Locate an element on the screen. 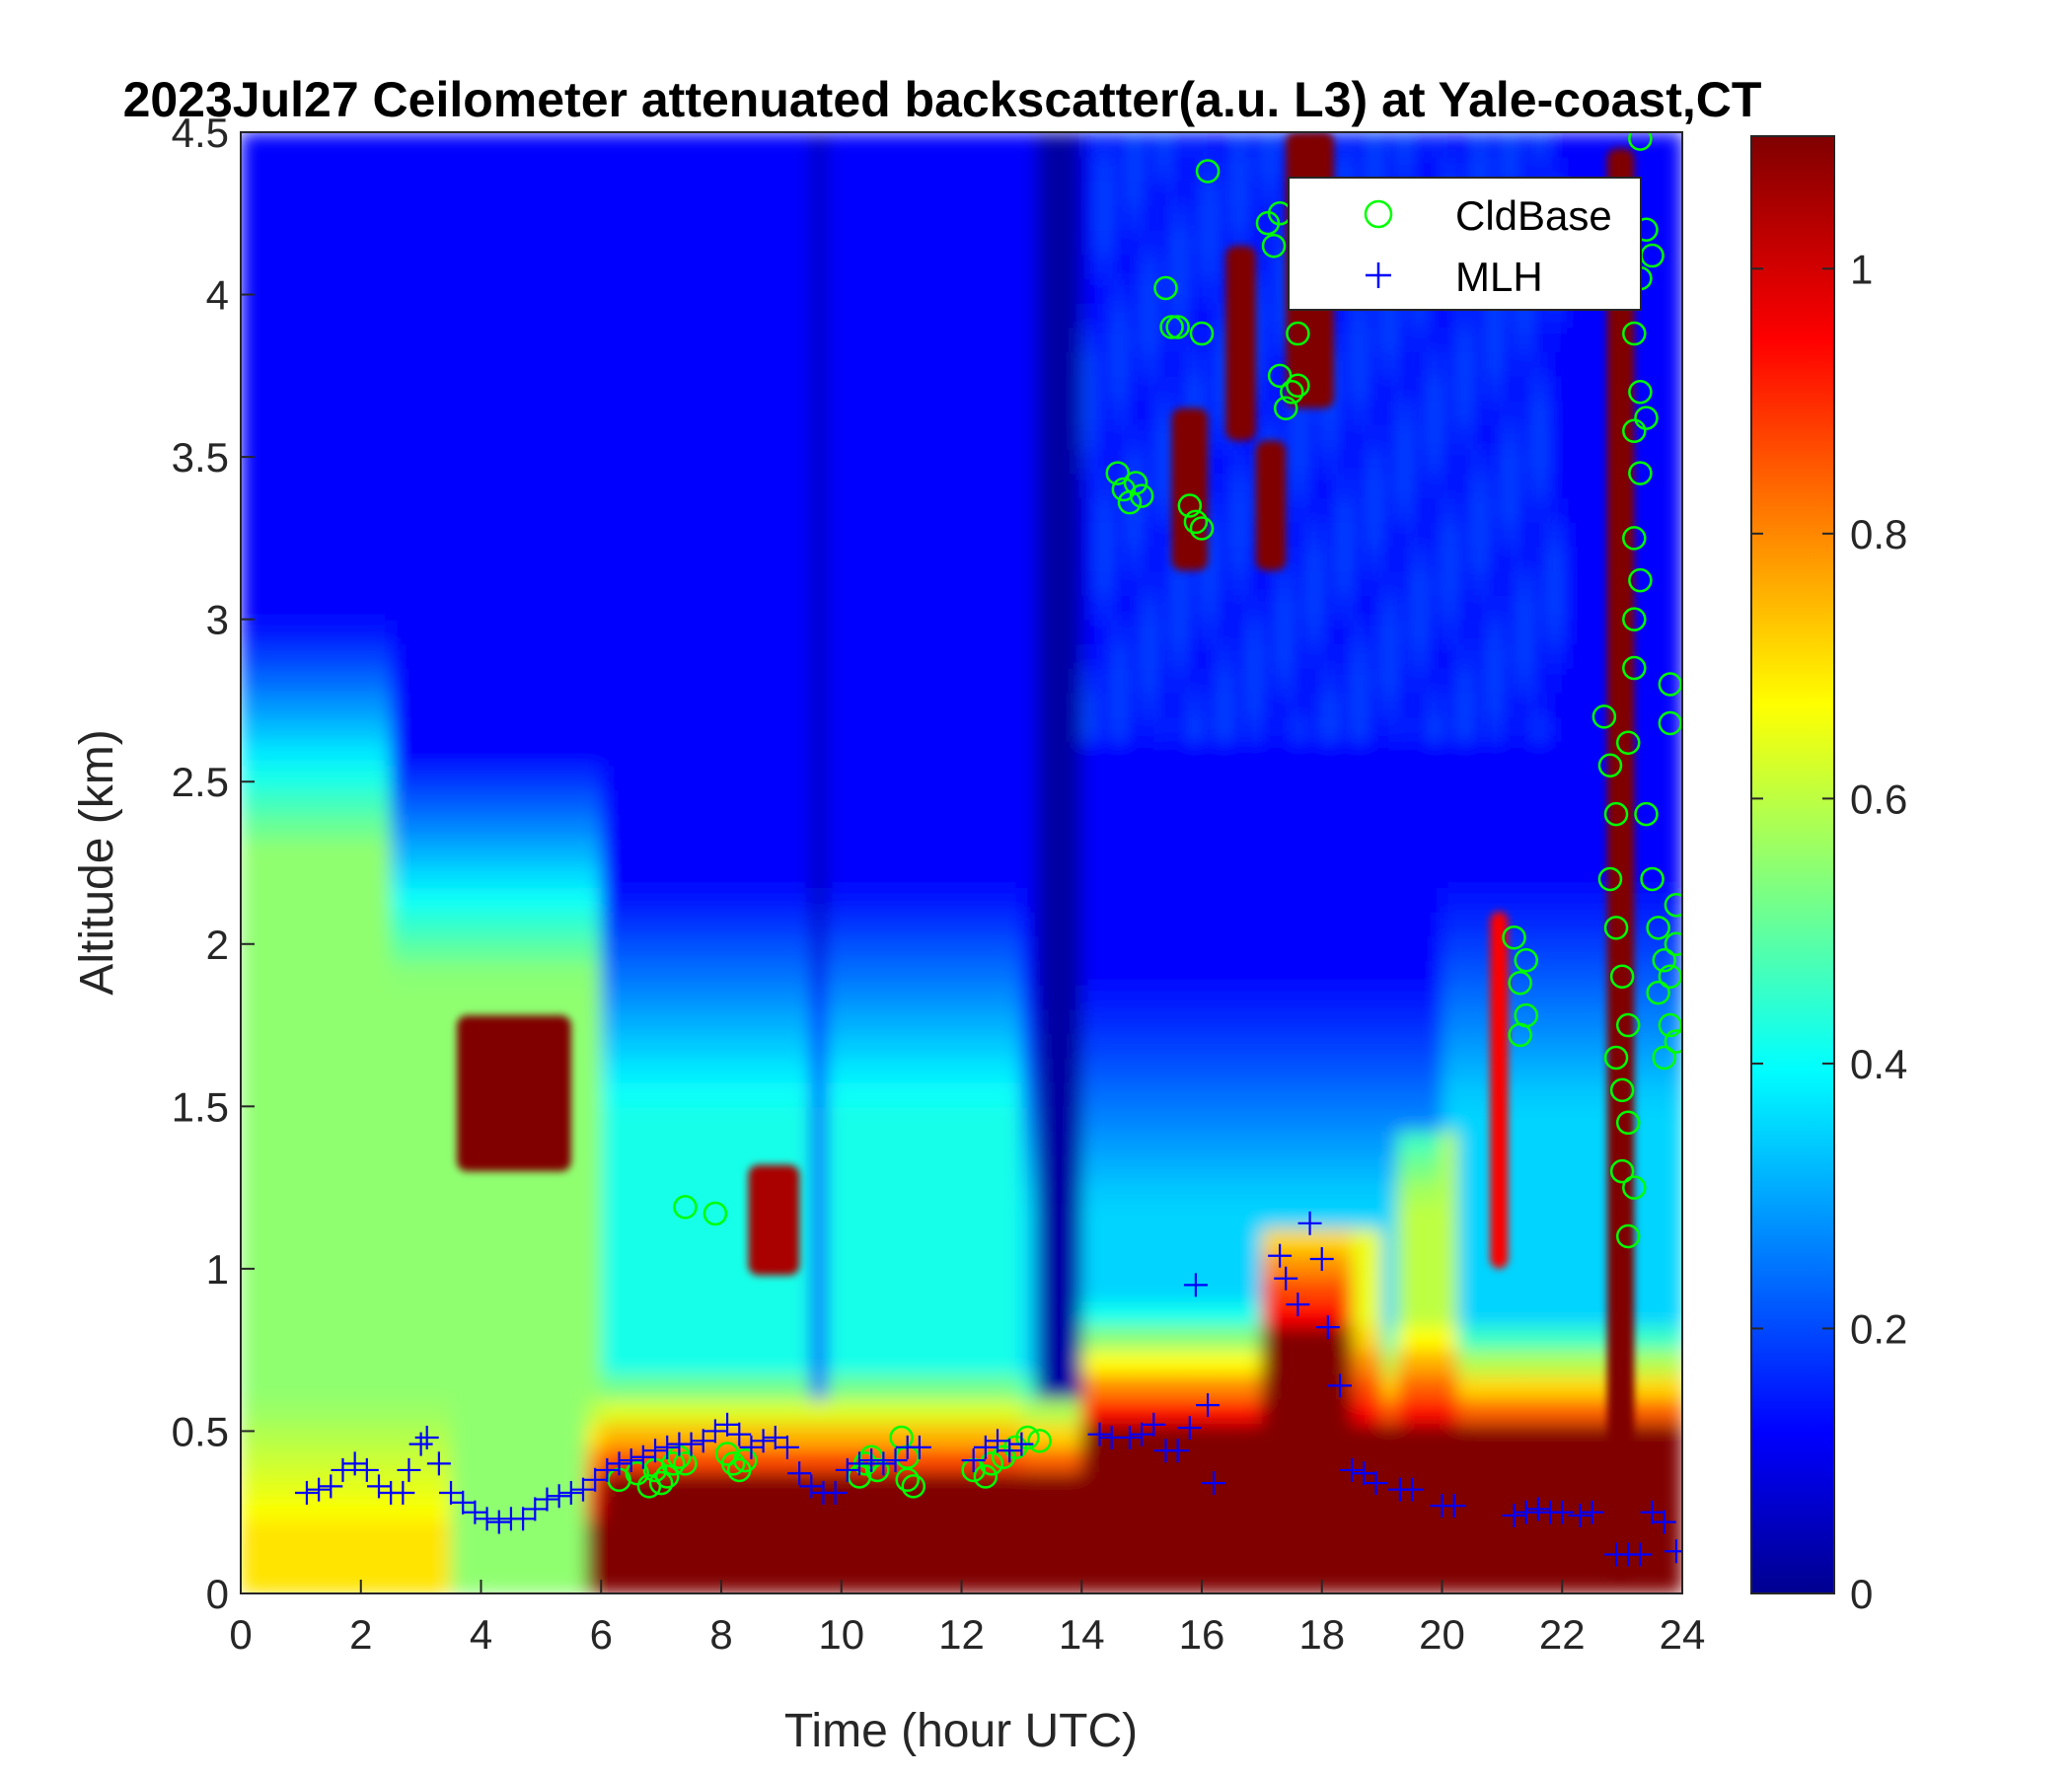  legend: CldBase MLH is located at coordinates (1465, 244).